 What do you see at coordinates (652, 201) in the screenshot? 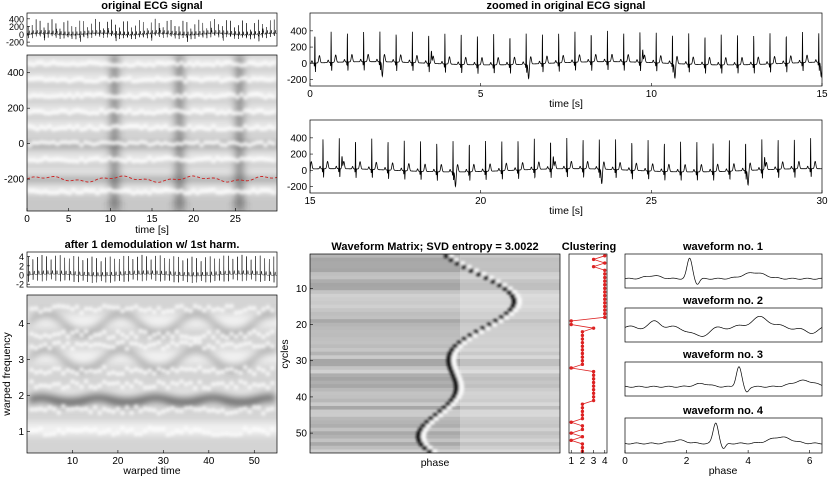
I see `zoom2-xtick-label: 25` at bounding box center [652, 201].